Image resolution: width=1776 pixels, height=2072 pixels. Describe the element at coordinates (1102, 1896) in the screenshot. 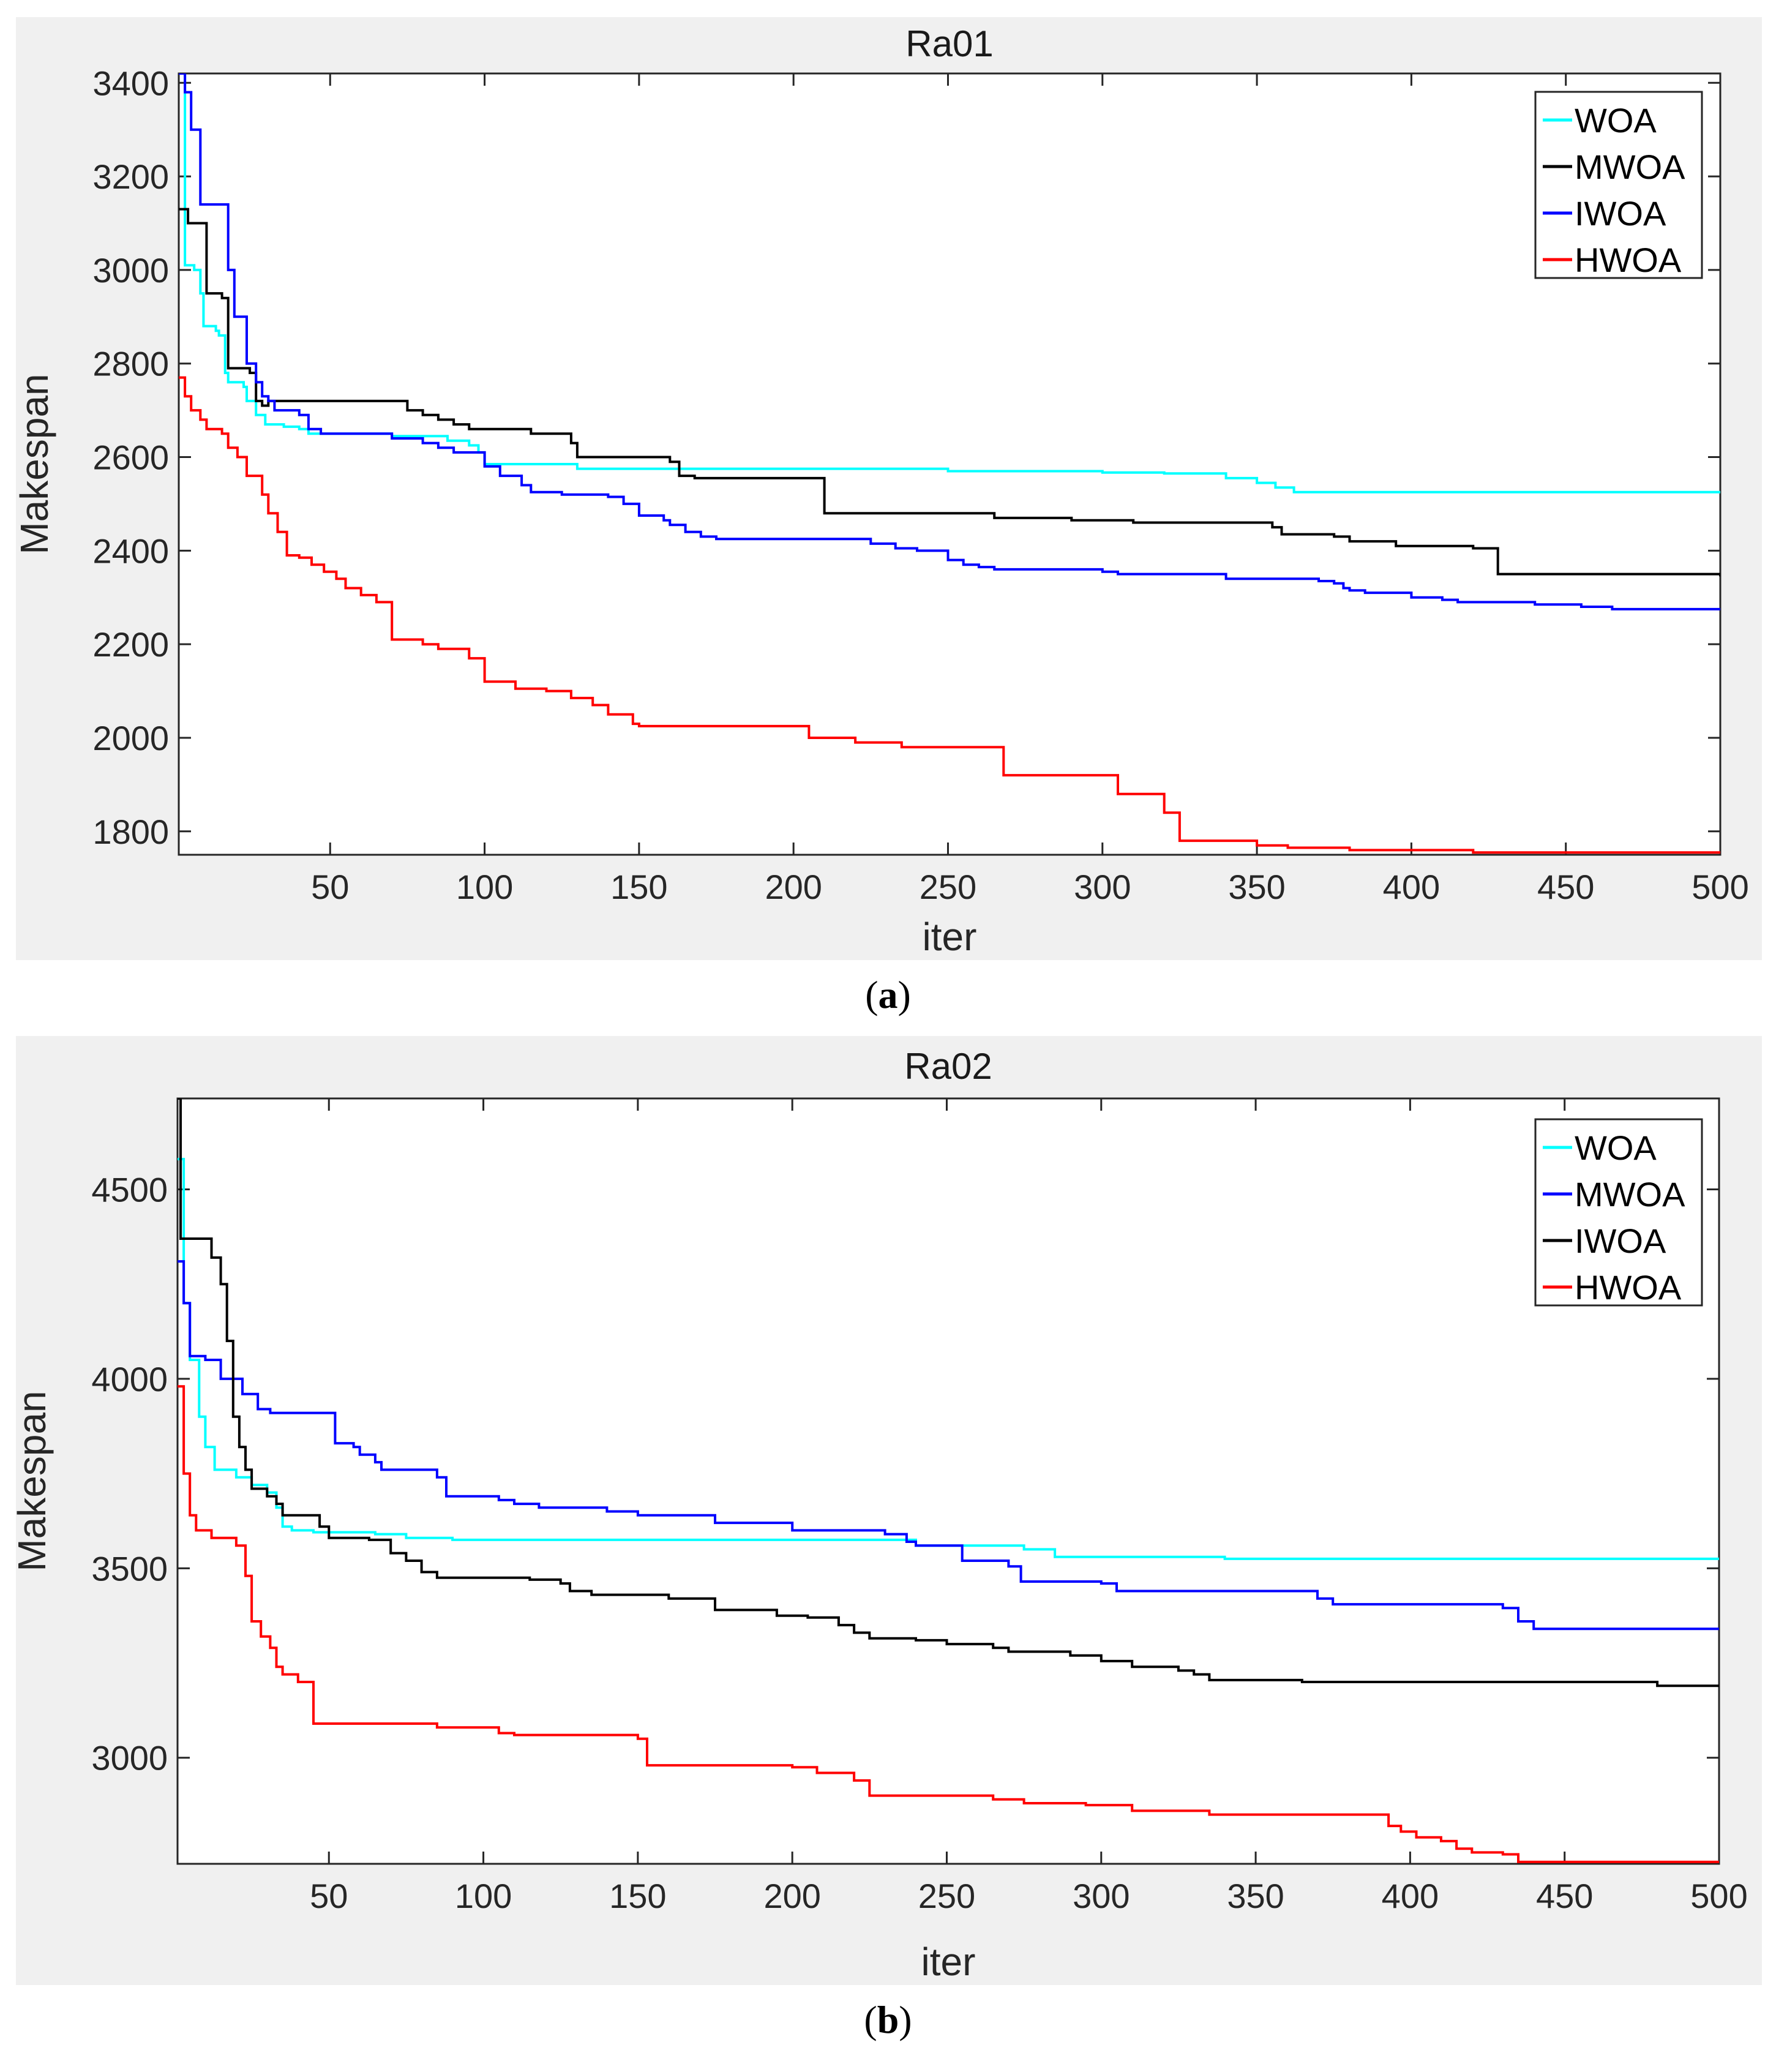

I see `chart2-x-tick-label: 300` at that location.